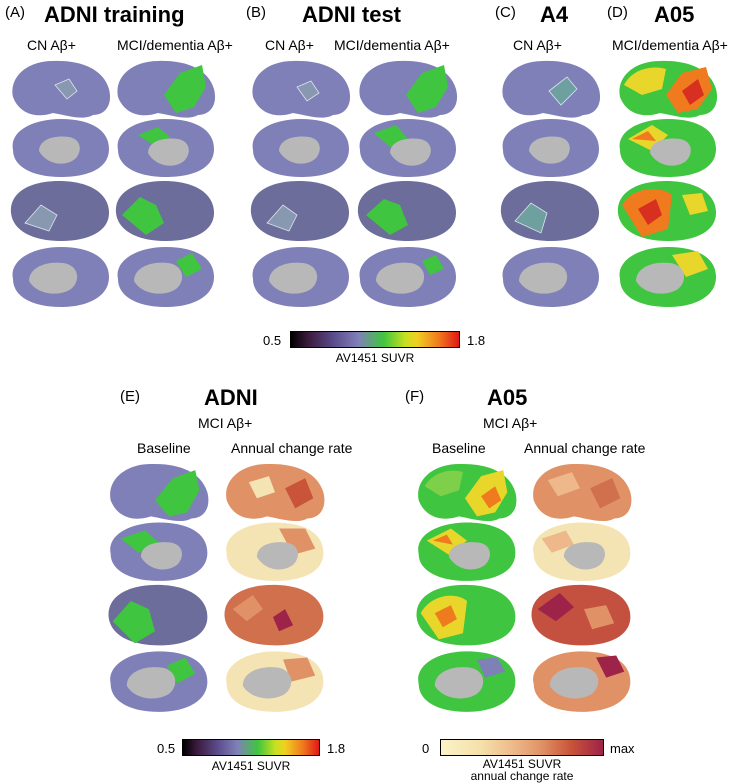 This screenshot has width=740, height=783. Describe the element at coordinates (336, 748) in the screenshot. I see `colorbar-bottom-max: 1.8` at that location.